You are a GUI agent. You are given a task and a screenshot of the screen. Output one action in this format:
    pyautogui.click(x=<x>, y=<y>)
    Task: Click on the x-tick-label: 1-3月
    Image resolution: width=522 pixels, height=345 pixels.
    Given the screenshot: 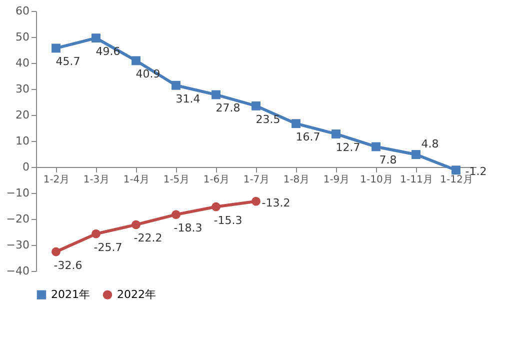 What is the action you would take?
    pyautogui.click(x=96, y=180)
    